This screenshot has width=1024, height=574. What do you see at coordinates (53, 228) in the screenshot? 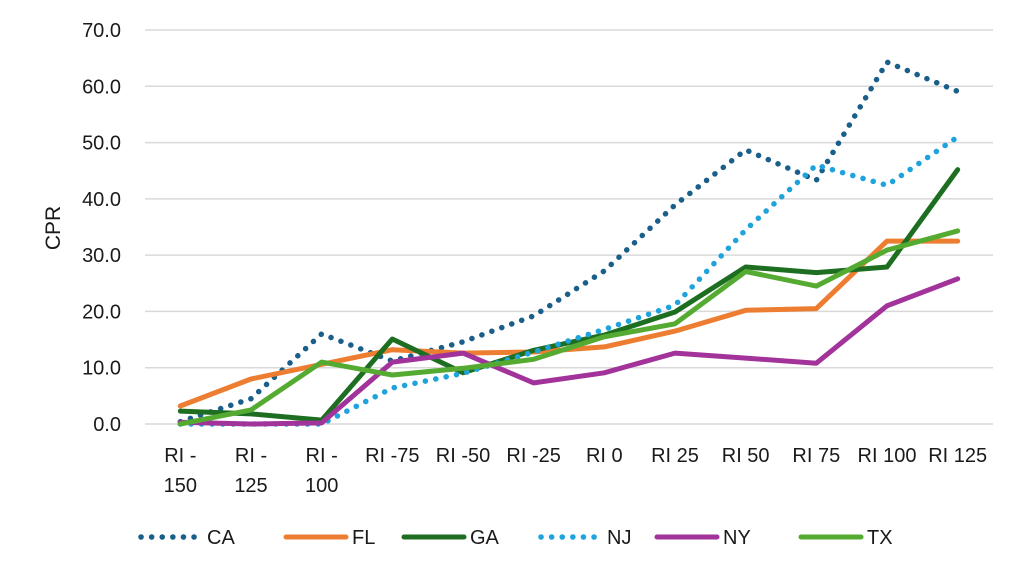
I see `y-axis-label: CPR` at bounding box center [53, 228].